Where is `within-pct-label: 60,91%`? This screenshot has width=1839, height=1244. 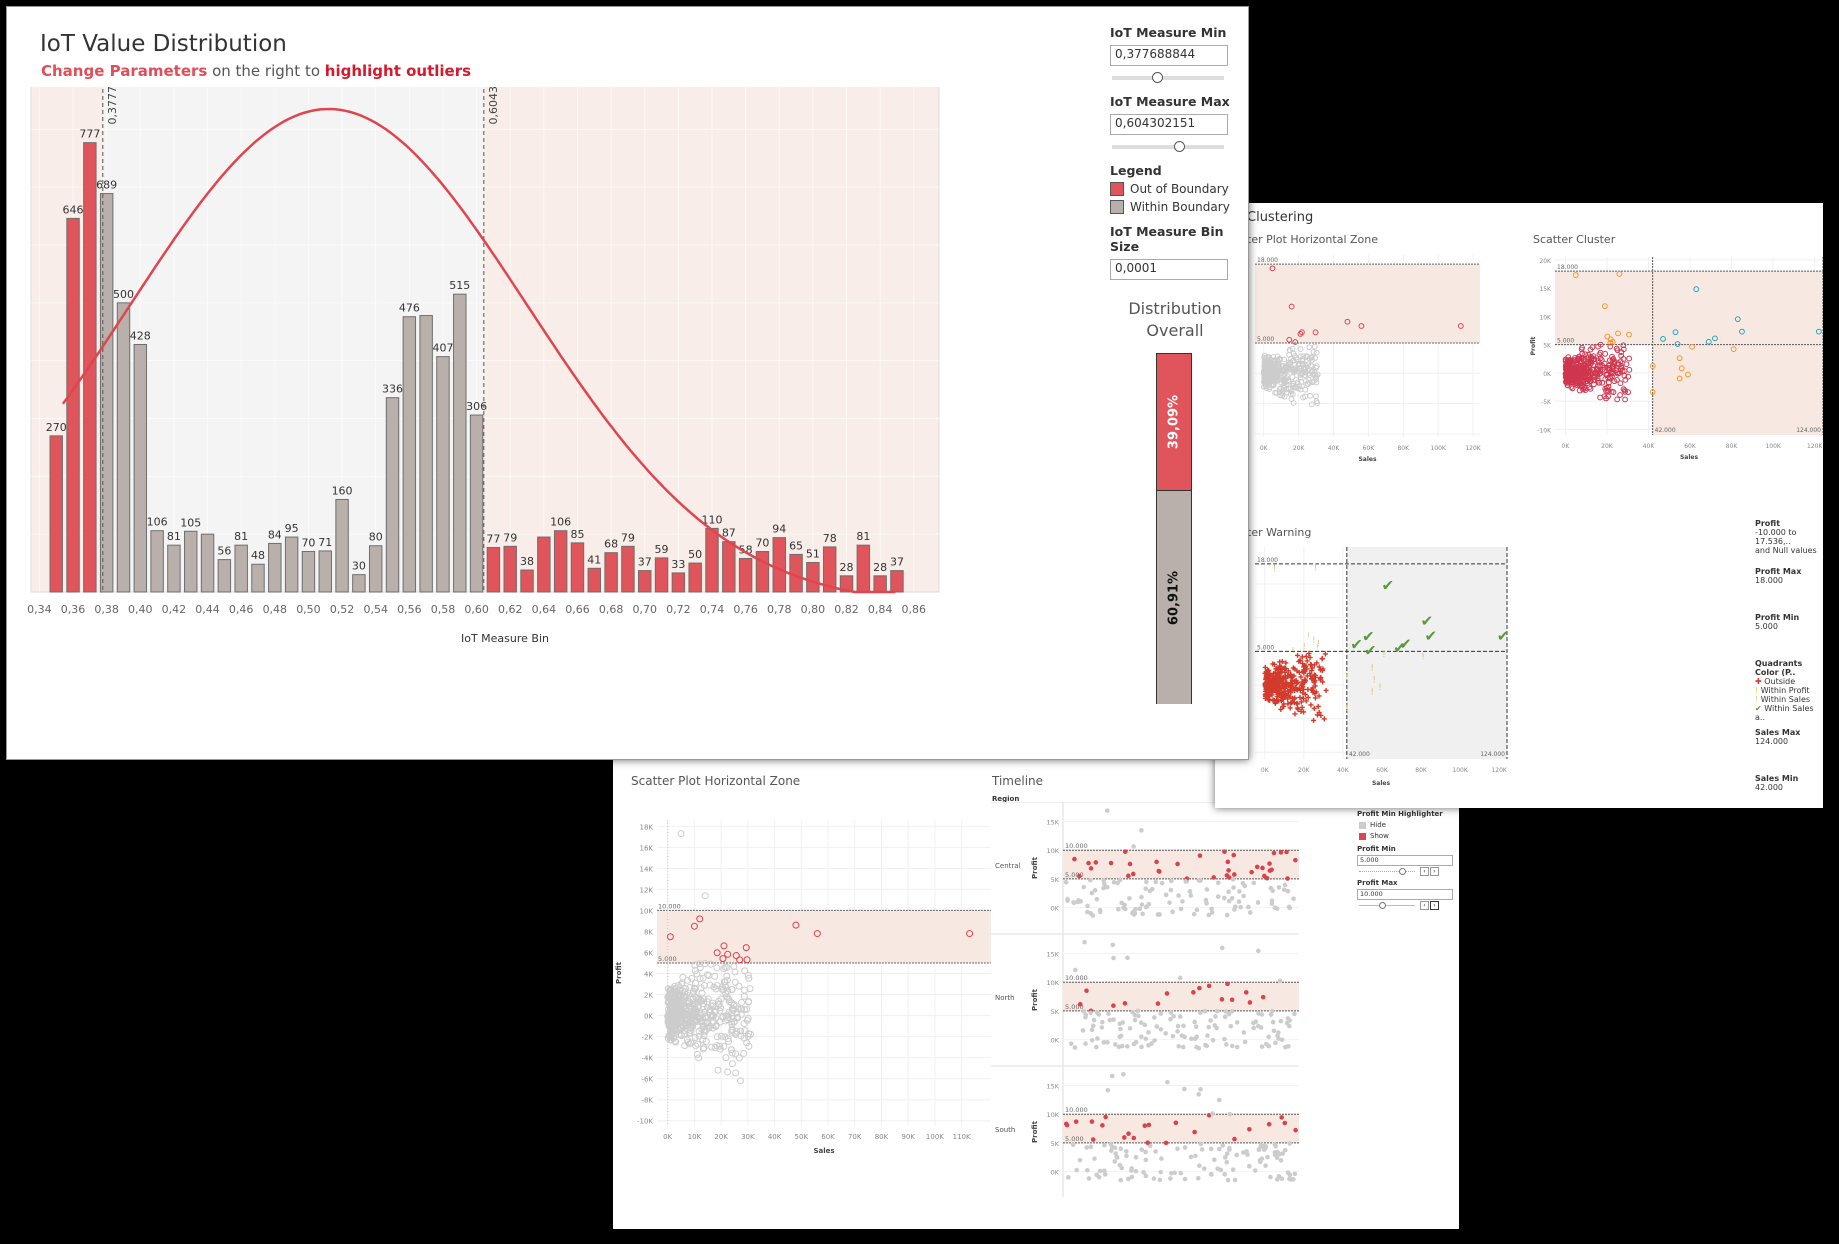 within-pct-label: 60,91% is located at coordinates (1174, 597).